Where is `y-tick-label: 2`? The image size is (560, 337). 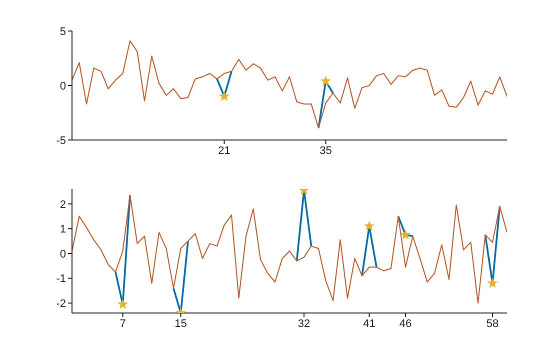
y-tick-label: 2 is located at coordinates (63, 204).